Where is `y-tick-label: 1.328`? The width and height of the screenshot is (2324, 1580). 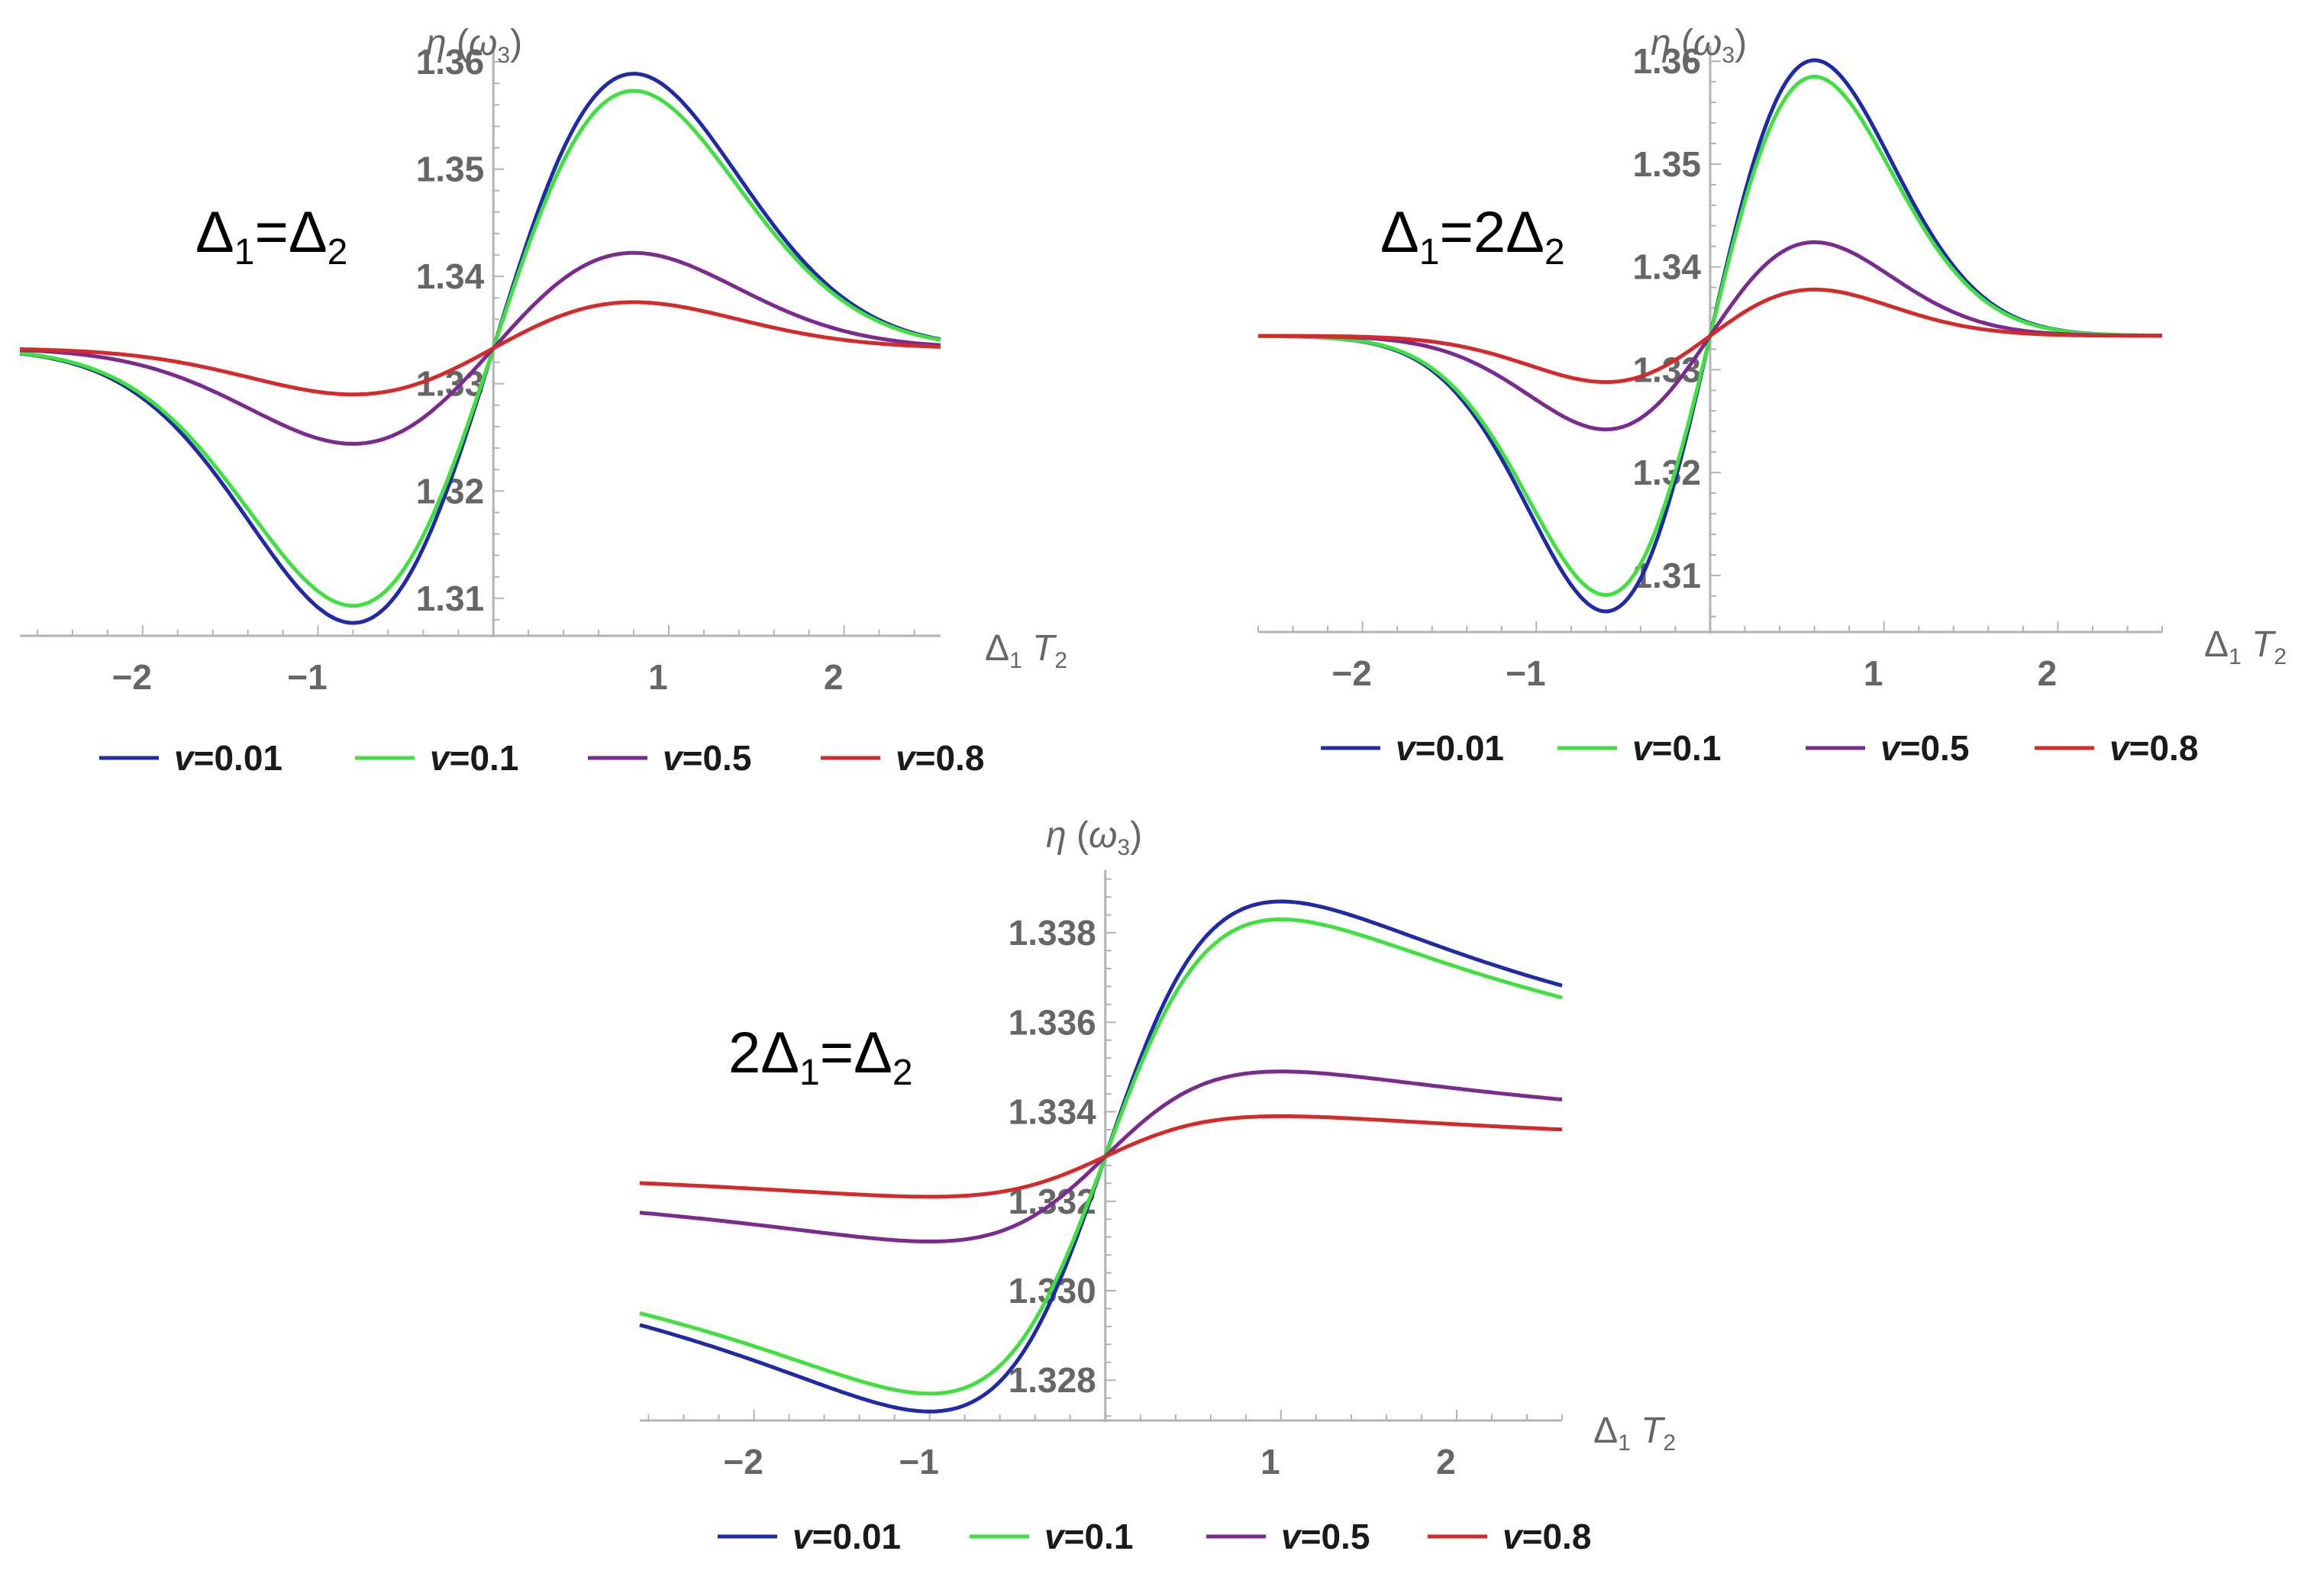
y-tick-label: 1.328 is located at coordinates (1052, 1380).